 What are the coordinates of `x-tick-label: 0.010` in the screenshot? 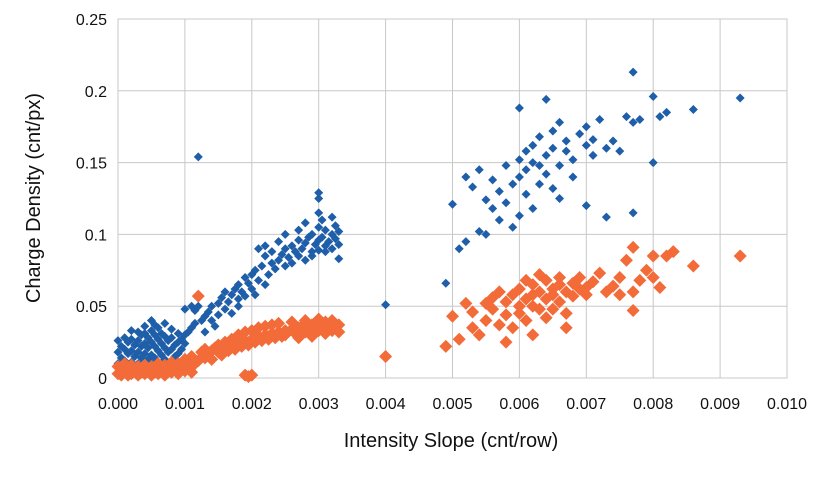 It's located at (787, 404).